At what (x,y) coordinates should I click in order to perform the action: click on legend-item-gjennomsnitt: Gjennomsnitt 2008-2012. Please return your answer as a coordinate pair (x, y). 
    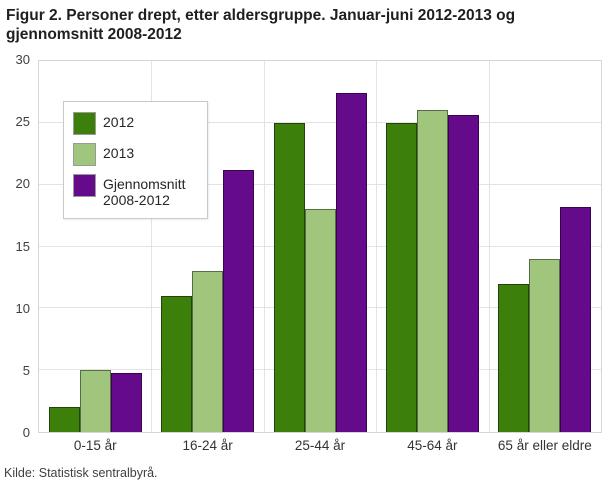
    Looking at the image, I should click on (134, 191).